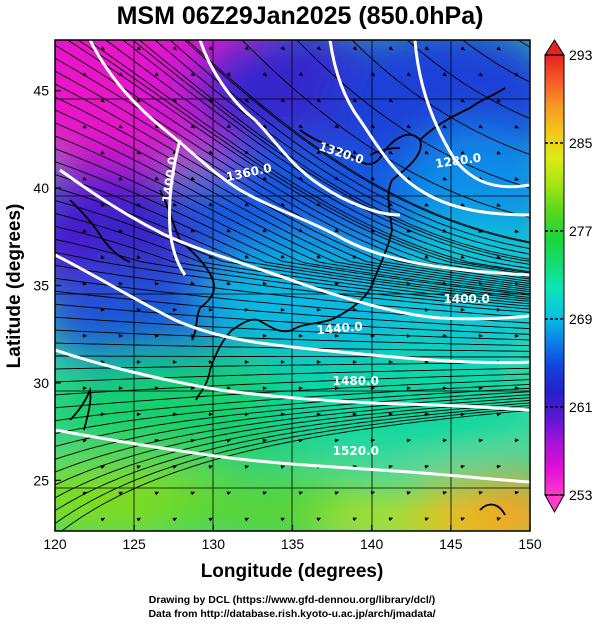 Image resolution: width=599 pixels, height=625 pixels. Describe the element at coordinates (372, 544) in the screenshot. I see `x-tick-label: 140` at that location.